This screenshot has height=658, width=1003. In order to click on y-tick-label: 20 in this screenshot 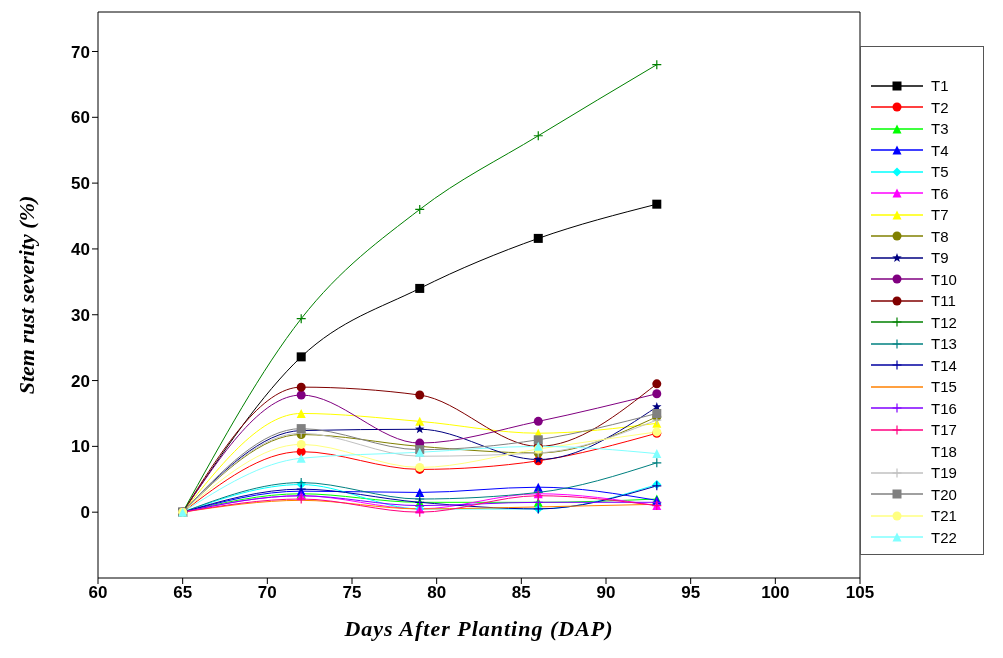, I will do `click(80, 381)`.